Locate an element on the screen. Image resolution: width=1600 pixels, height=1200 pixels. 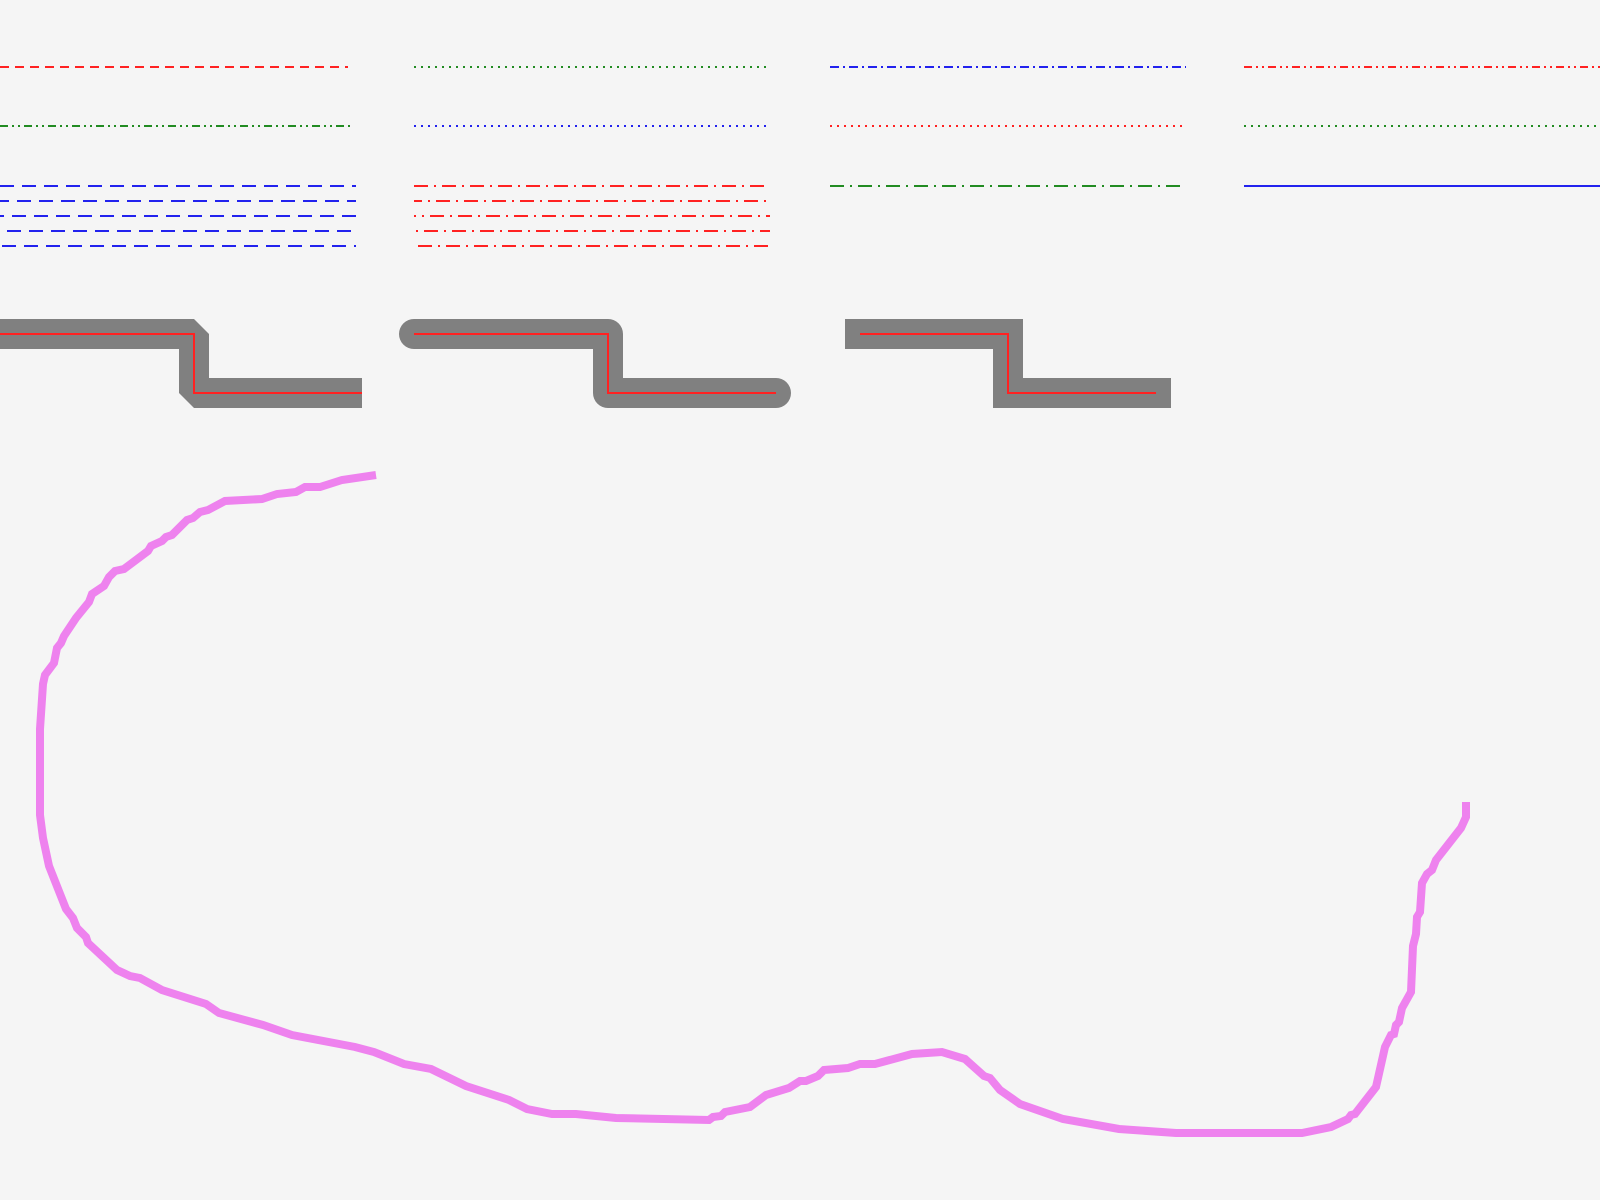
round-join-centerline is located at coordinates (595, 363).